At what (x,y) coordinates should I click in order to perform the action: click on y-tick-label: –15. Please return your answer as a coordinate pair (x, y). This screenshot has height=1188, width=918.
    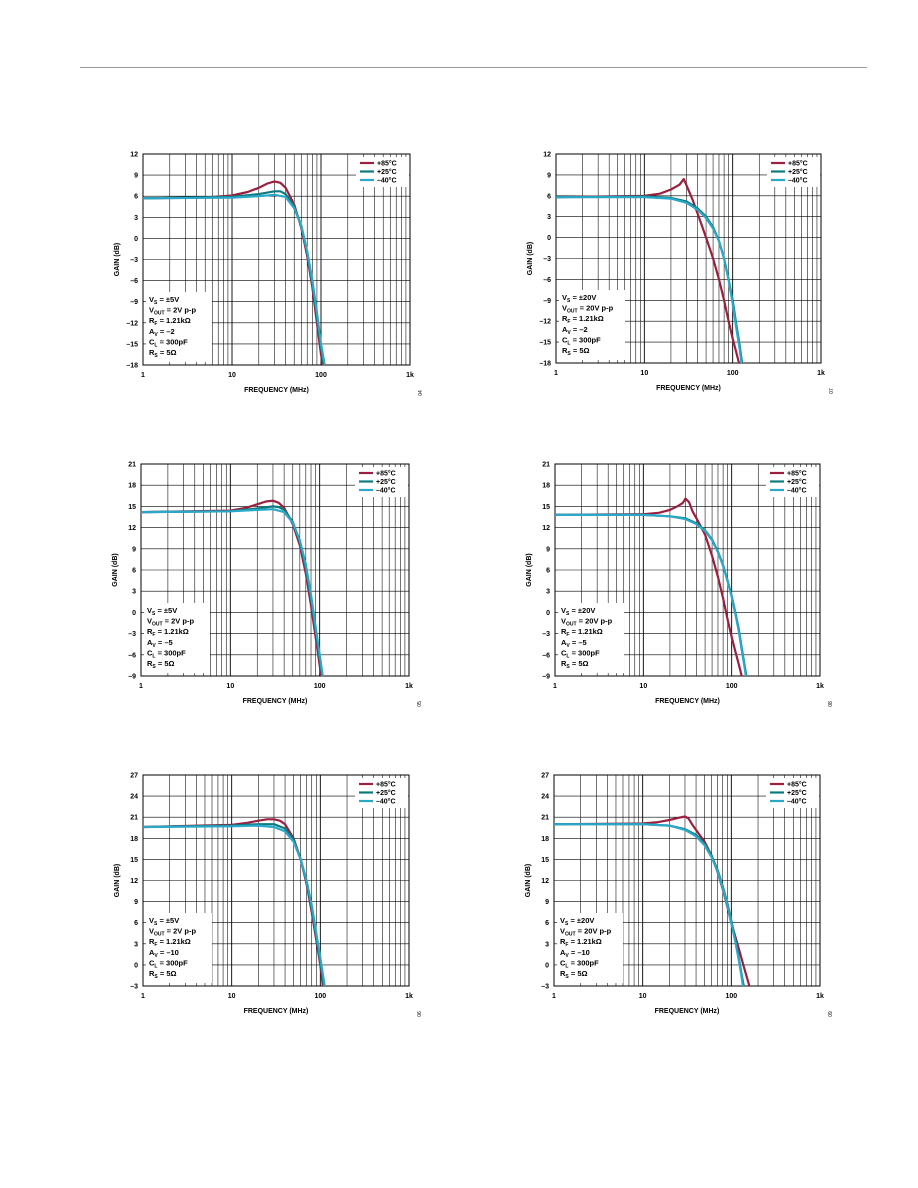
    Looking at the image, I should click on (132, 344).